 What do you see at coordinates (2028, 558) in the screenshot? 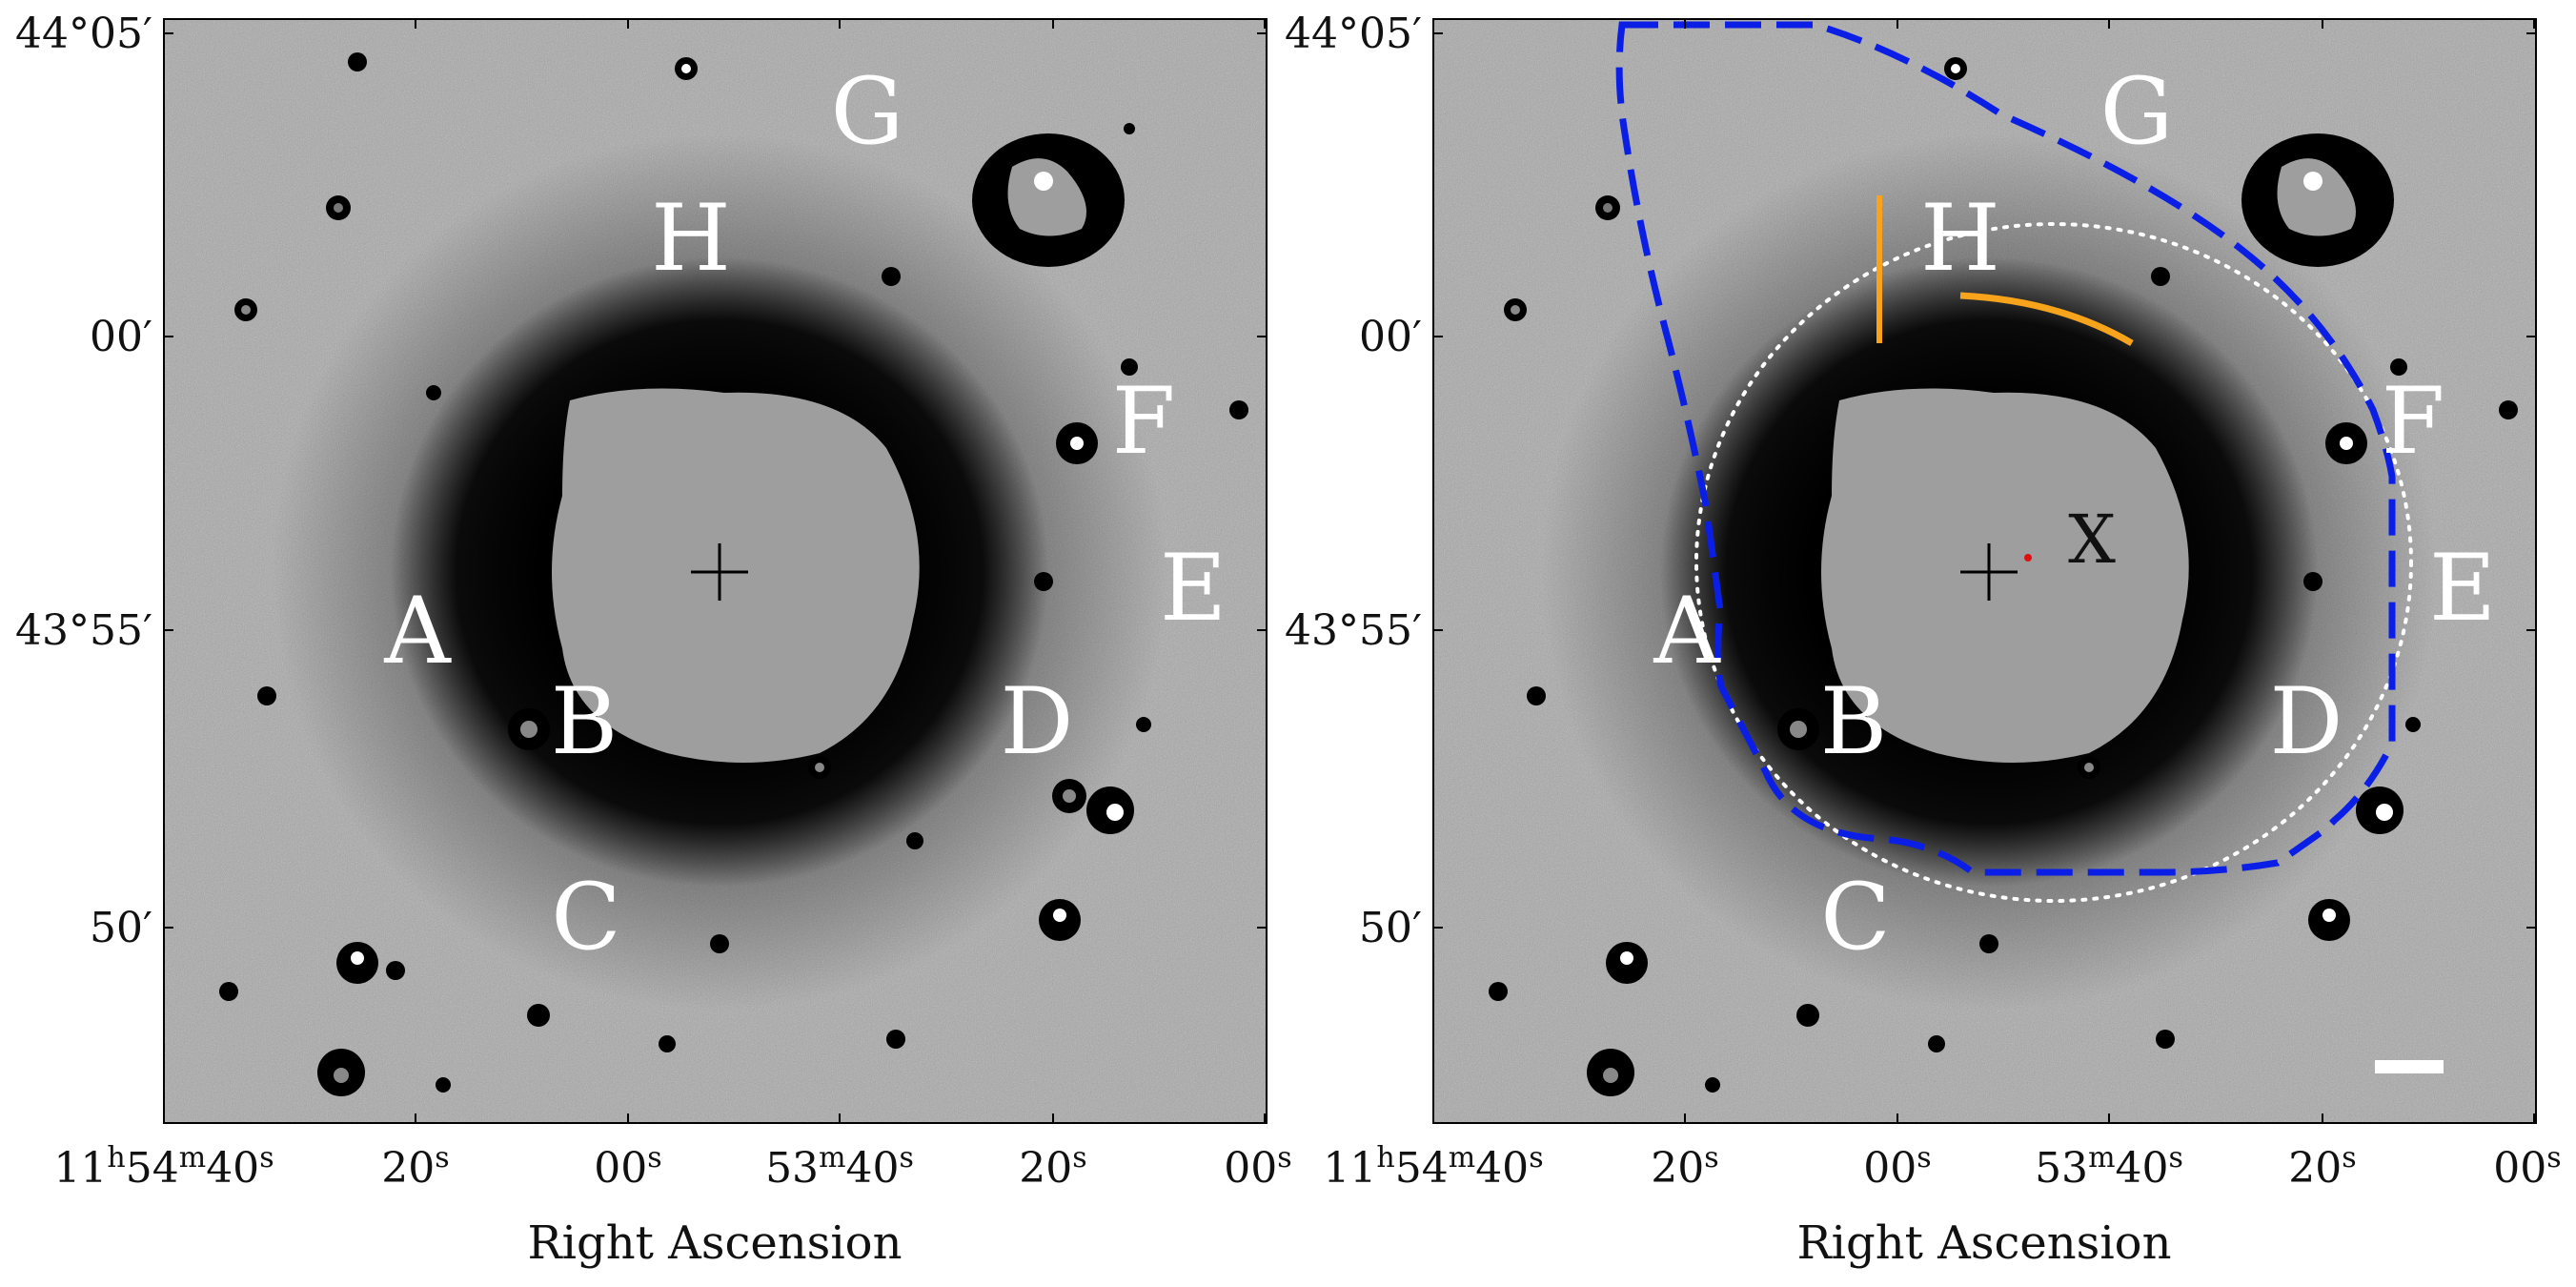
I see `center-dot` at bounding box center [2028, 558].